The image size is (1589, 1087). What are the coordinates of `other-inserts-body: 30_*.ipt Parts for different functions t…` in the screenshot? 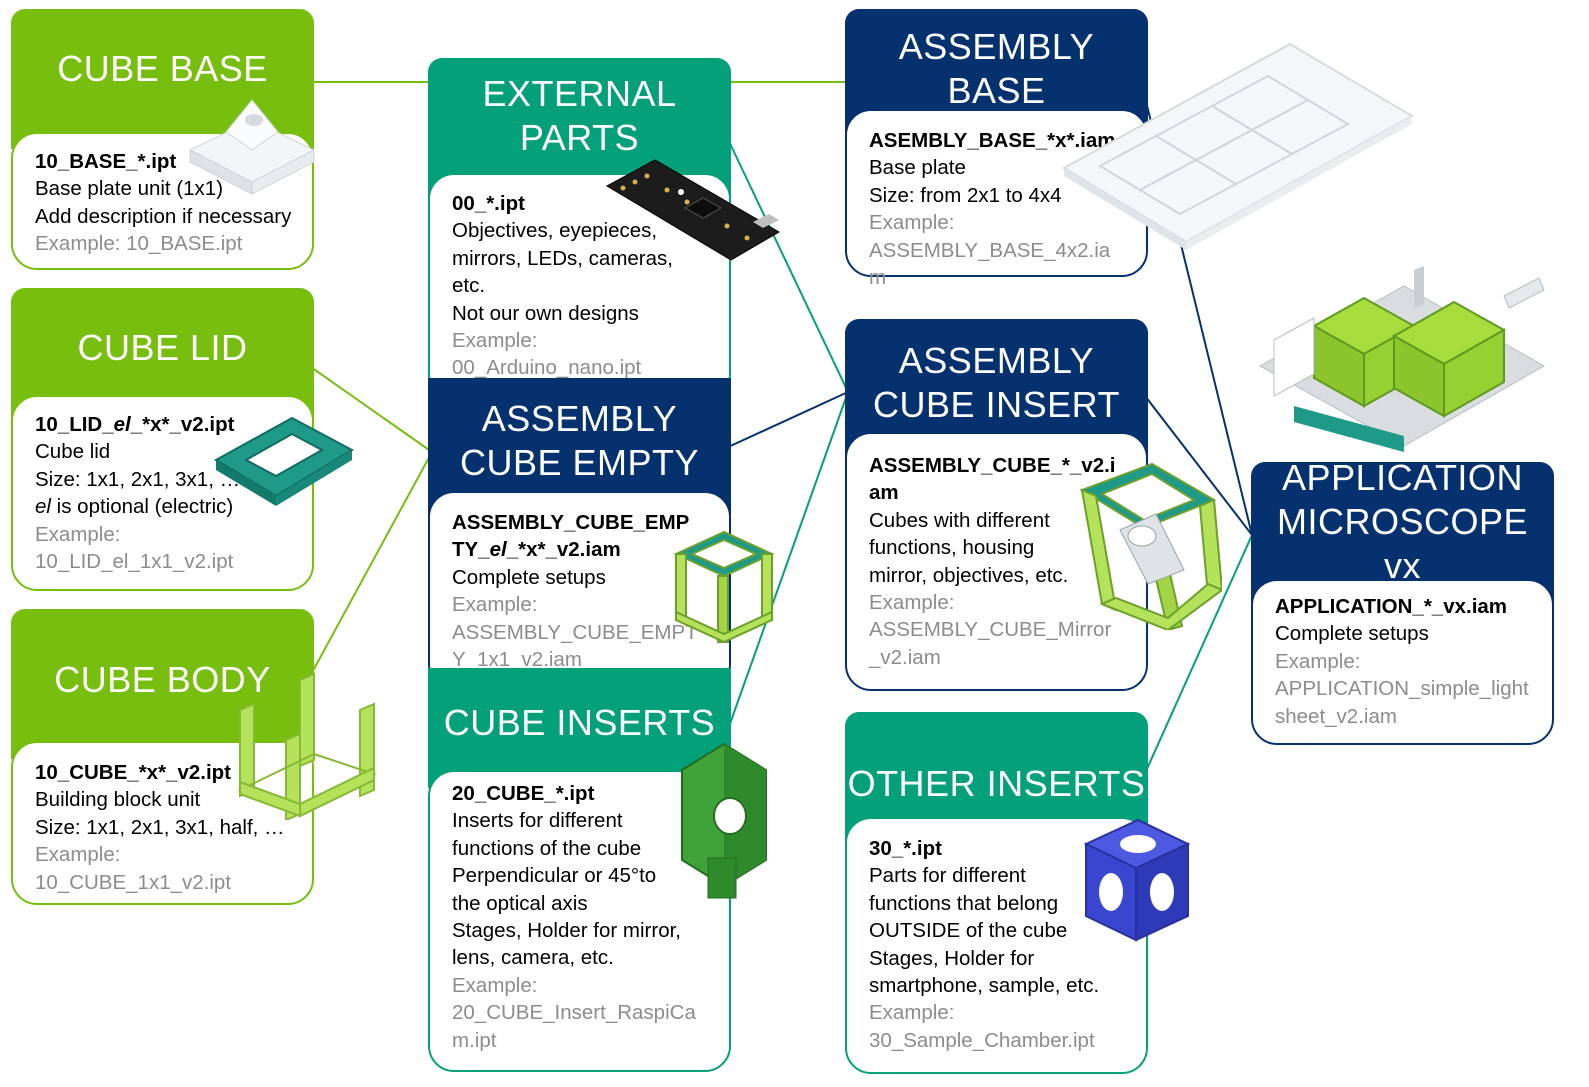 It's located at (996, 945).